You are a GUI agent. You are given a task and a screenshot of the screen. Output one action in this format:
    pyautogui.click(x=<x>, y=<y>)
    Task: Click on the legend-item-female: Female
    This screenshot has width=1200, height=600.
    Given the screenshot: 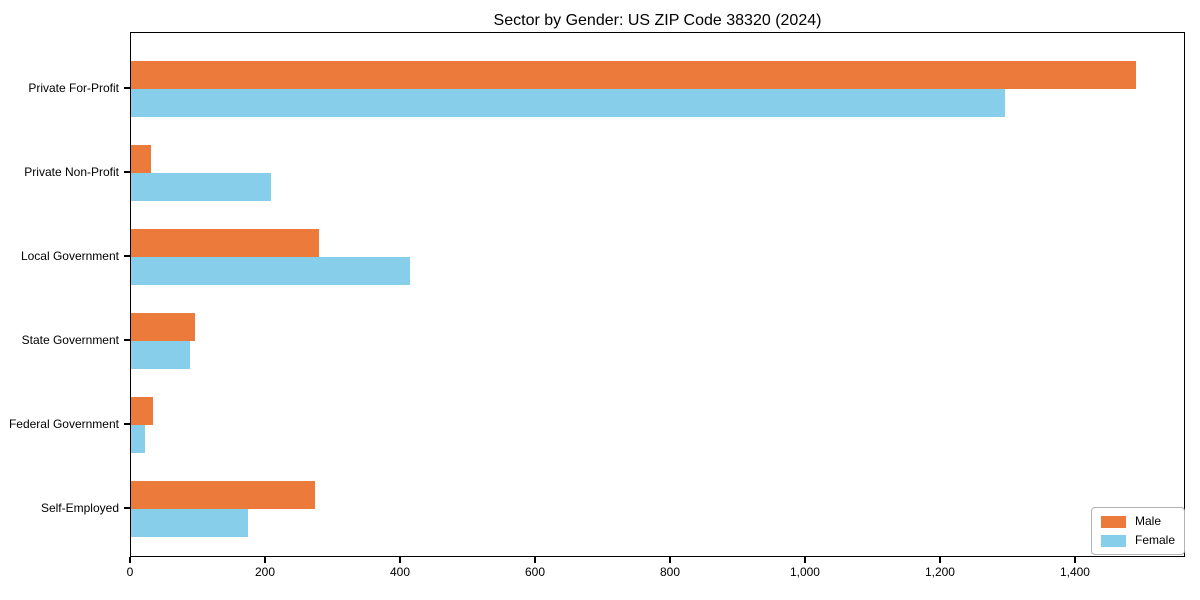 What is the action you would take?
    pyautogui.click(x=1138, y=540)
    